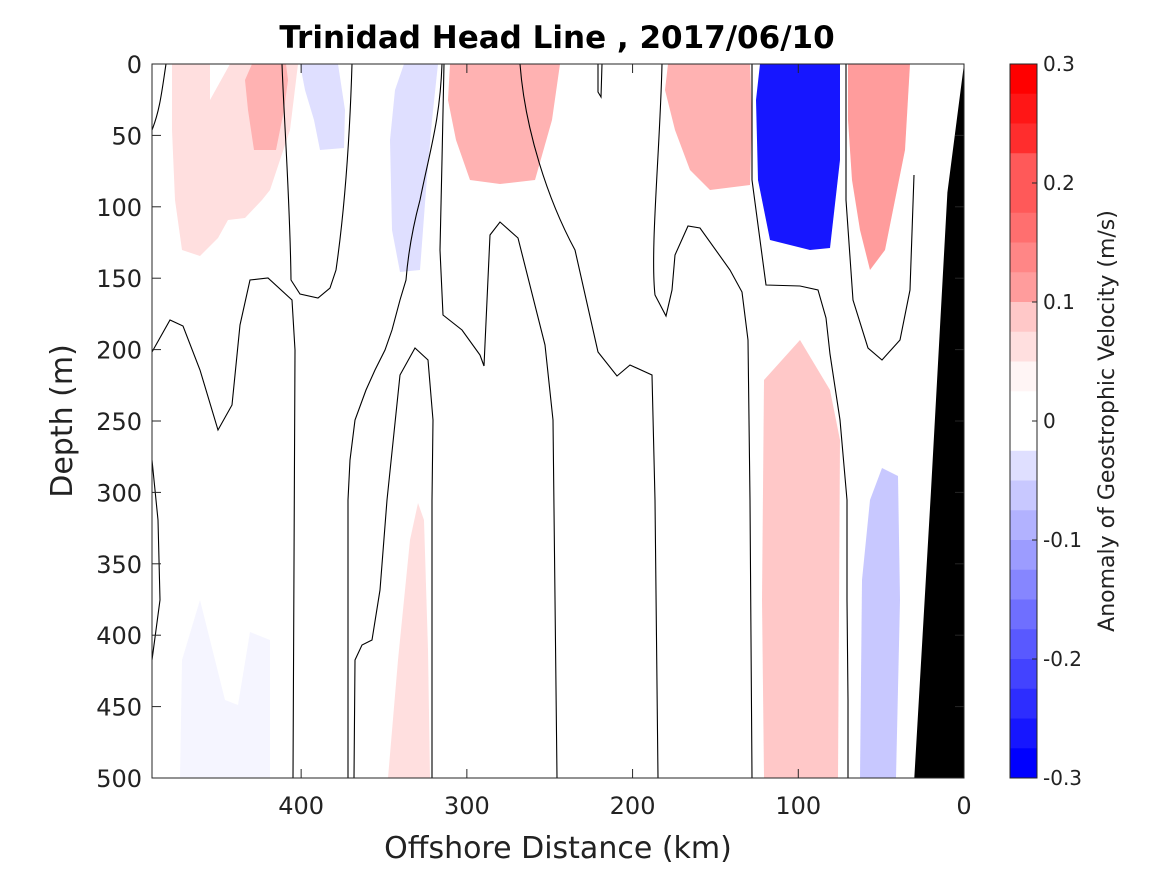 This screenshot has height=875, width=1167. I want to click on x-axis-label: Offshore Distance (km), so click(558, 848).